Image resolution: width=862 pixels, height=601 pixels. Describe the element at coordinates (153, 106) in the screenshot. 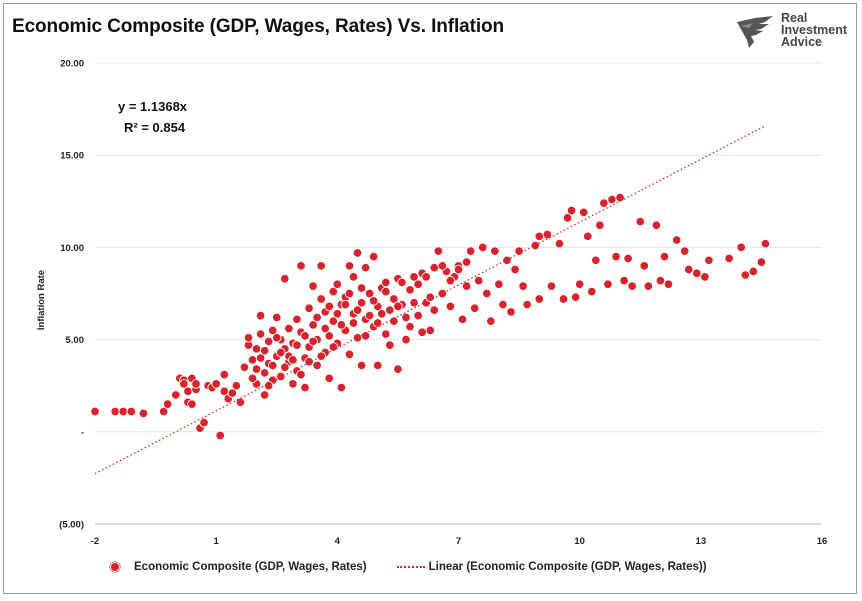

I see `trend-equation: y = 1.1368x` at that location.